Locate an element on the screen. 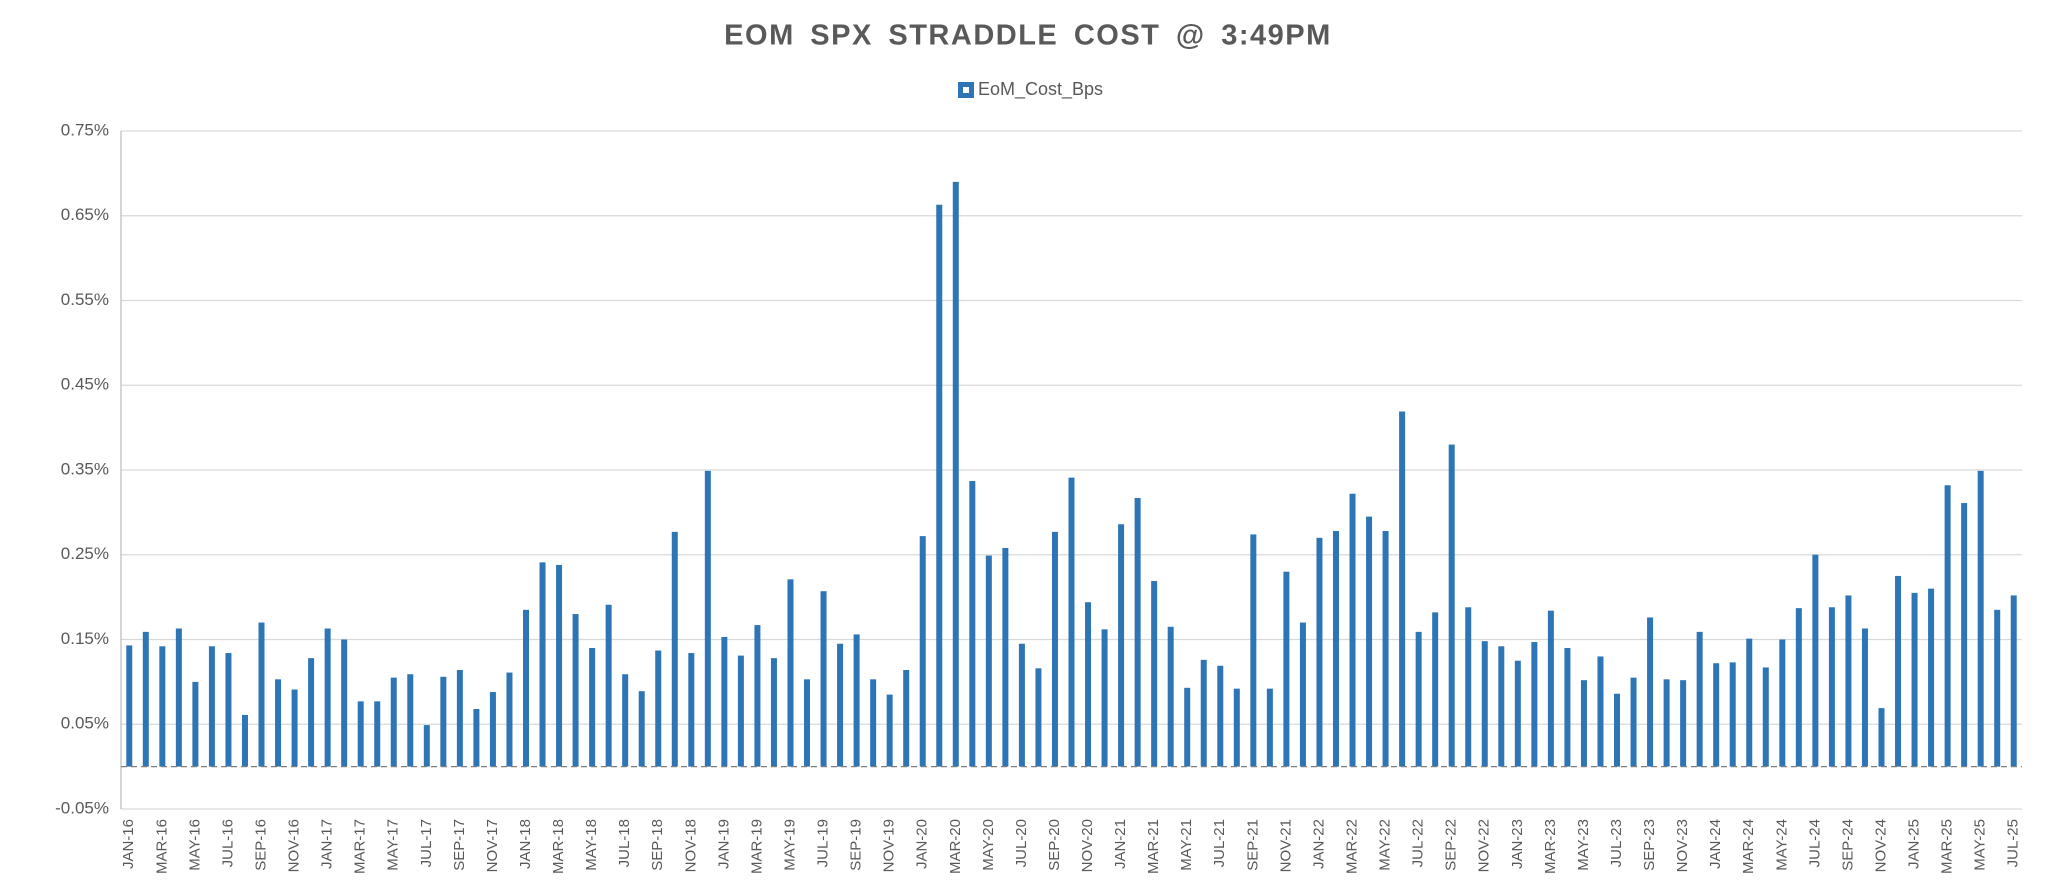 The image size is (2055, 893). x-tick-label: JAN-25 is located at coordinates (1914, 844).